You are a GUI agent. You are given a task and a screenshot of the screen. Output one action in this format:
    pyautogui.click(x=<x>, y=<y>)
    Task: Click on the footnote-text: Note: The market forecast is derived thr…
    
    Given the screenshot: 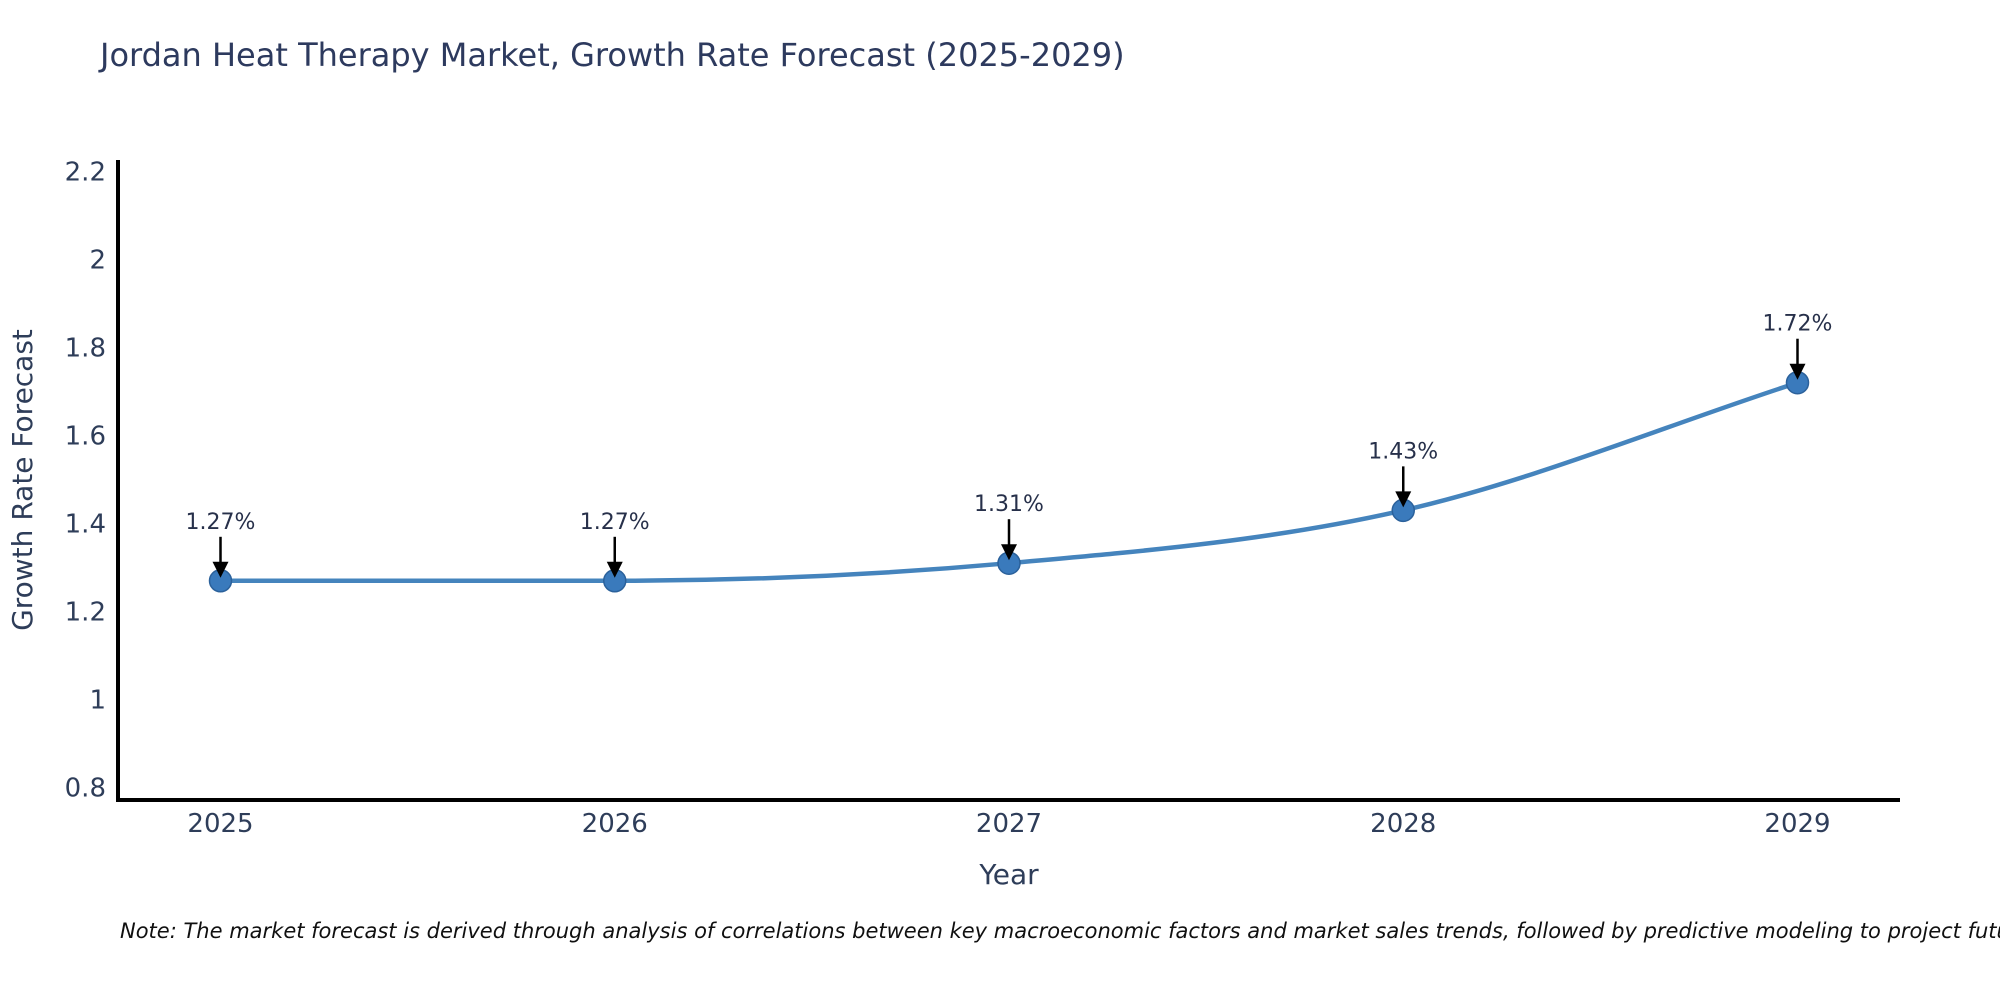 What is the action you would take?
    pyautogui.click(x=1060, y=931)
    